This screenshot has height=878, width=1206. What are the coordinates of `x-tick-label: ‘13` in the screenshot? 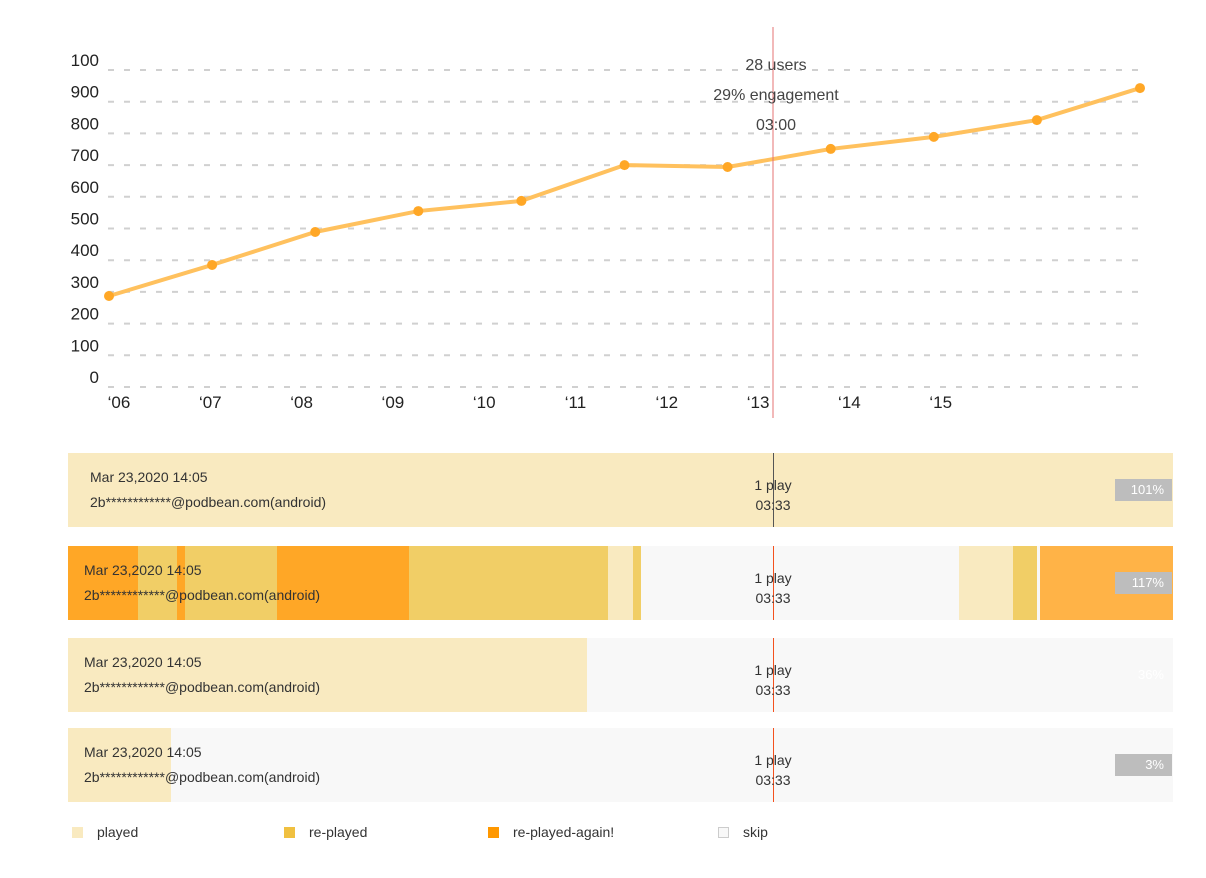 It's located at (758, 402).